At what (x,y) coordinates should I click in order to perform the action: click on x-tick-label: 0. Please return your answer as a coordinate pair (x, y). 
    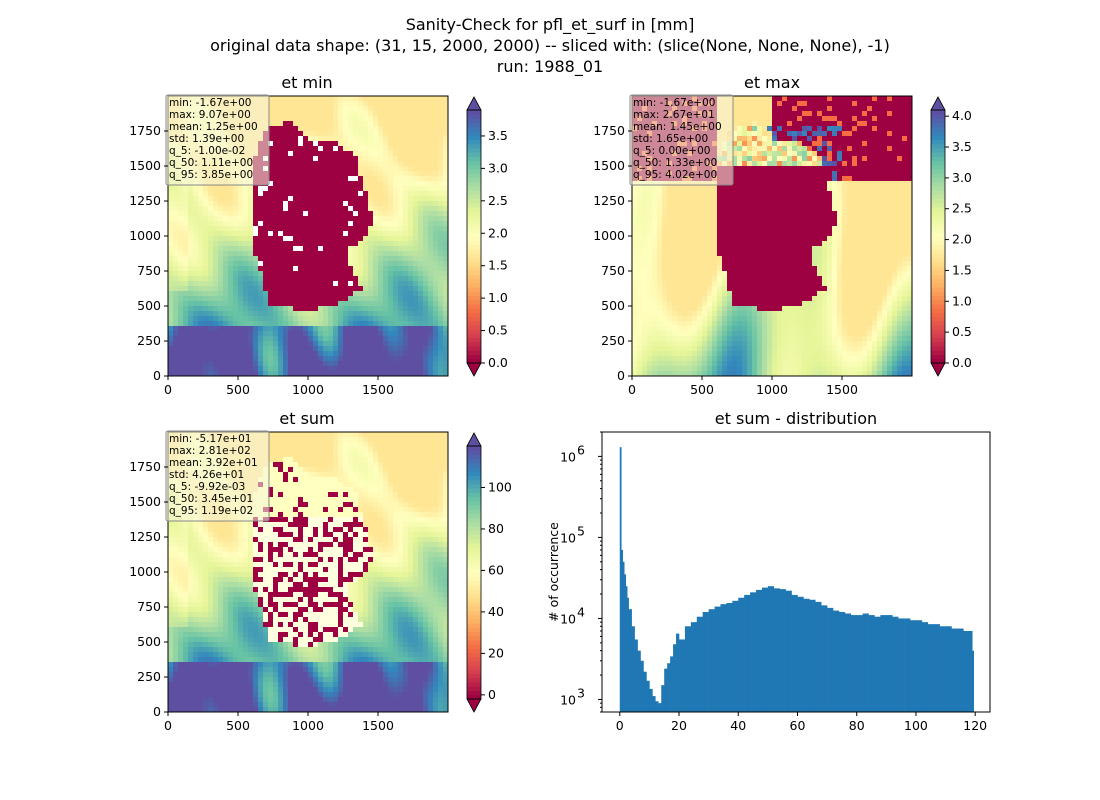
    Looking at the image, I should click on (168, 389).